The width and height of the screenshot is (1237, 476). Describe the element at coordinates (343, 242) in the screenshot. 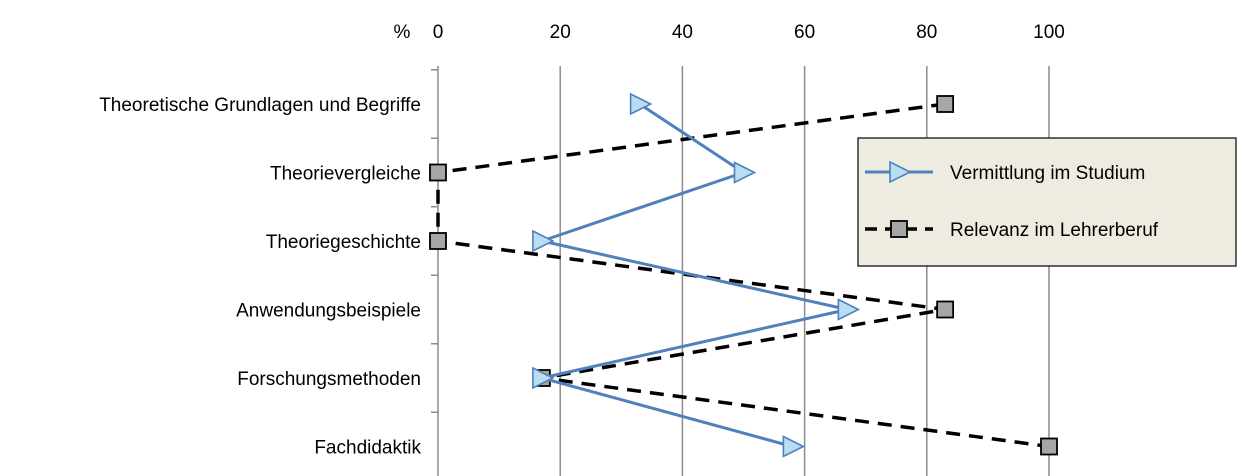

I see `category-label: Theoriegeschichte` at that location.